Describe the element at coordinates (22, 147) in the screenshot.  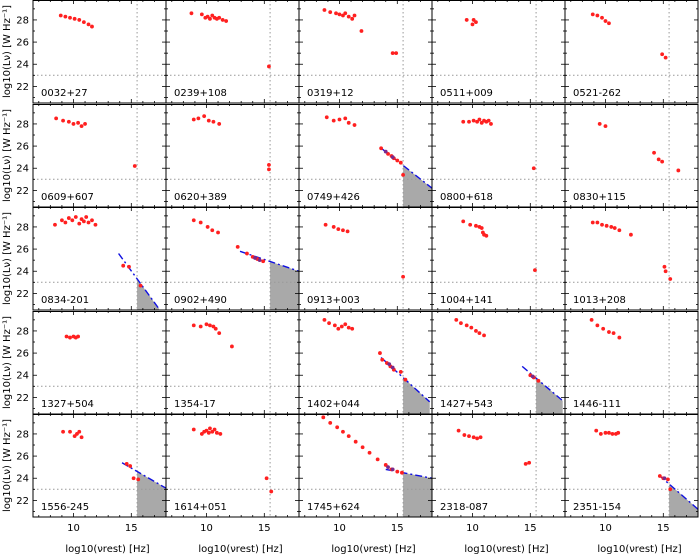
I see `y-tick-label: 26` at that location.